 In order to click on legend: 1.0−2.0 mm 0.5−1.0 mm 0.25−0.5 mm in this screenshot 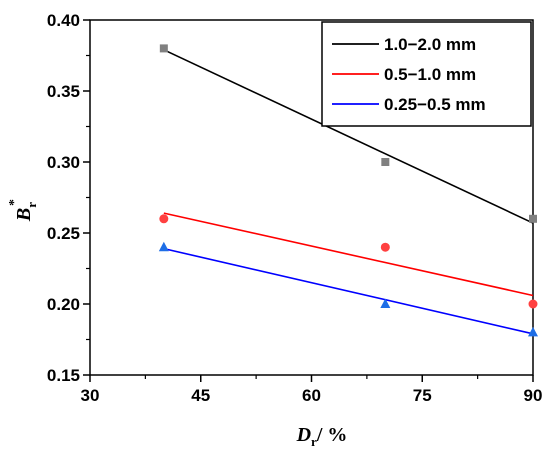, I will do `click(426, 74)`.